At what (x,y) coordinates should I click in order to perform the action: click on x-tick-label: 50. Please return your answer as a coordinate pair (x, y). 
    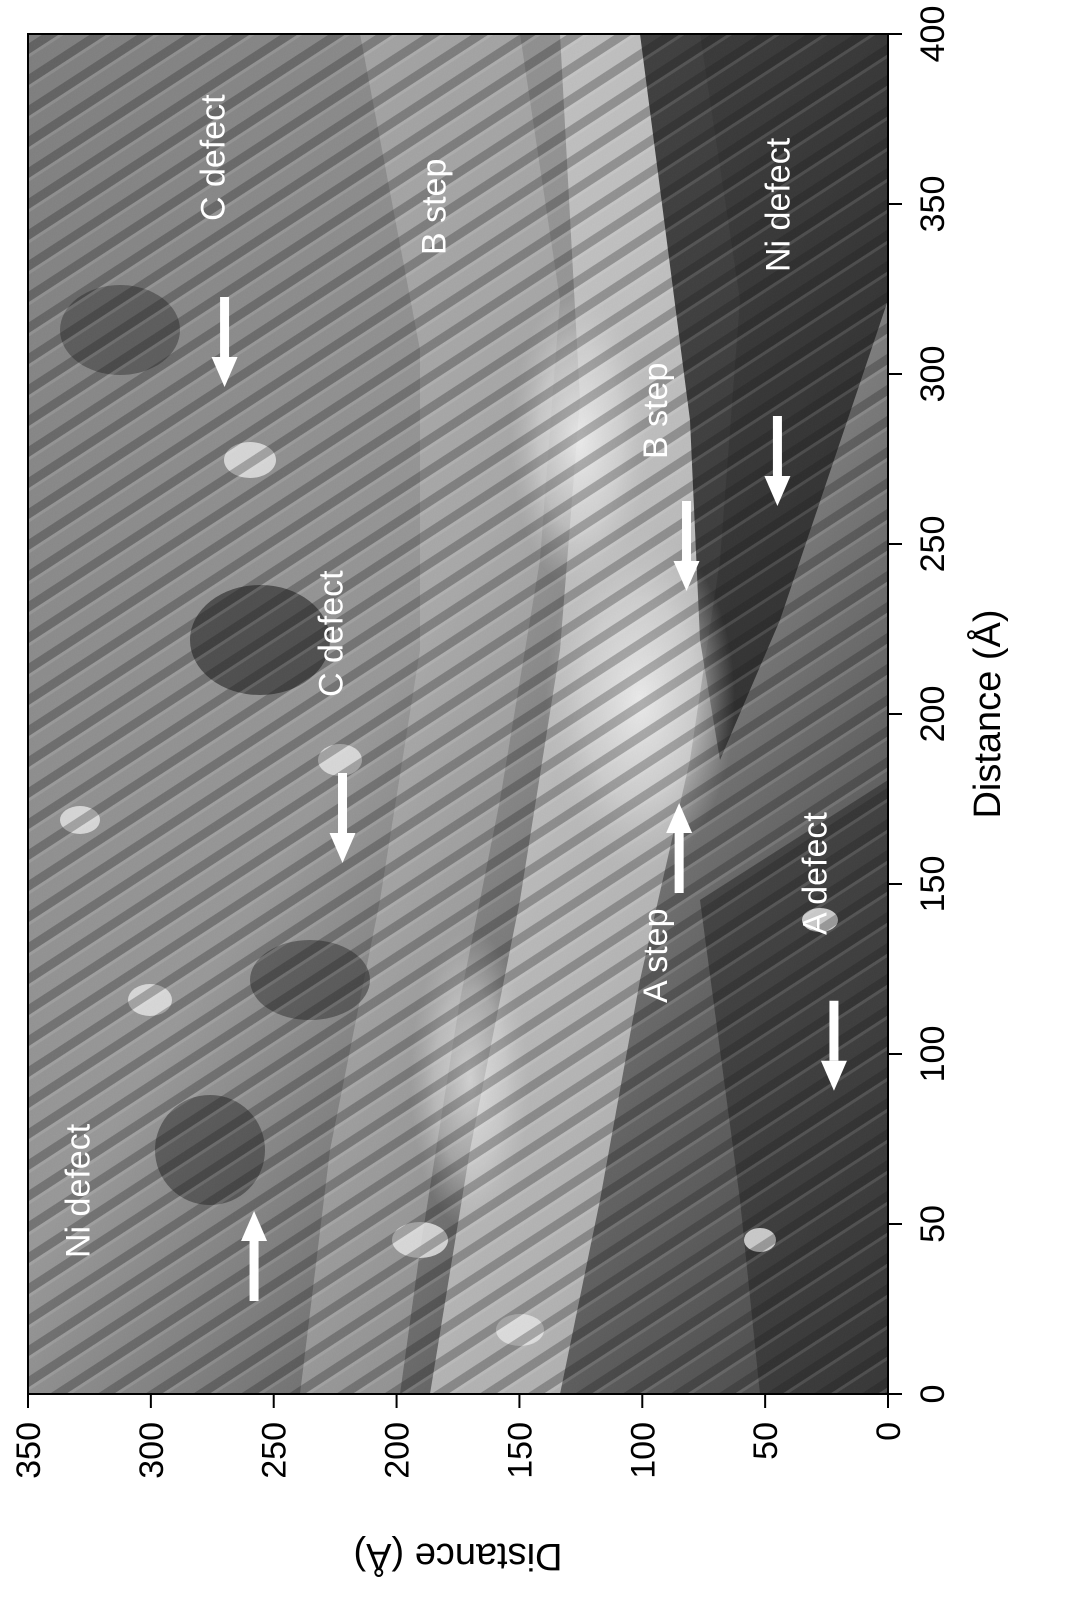
    Looking at the image, I should click on (933, 1224).